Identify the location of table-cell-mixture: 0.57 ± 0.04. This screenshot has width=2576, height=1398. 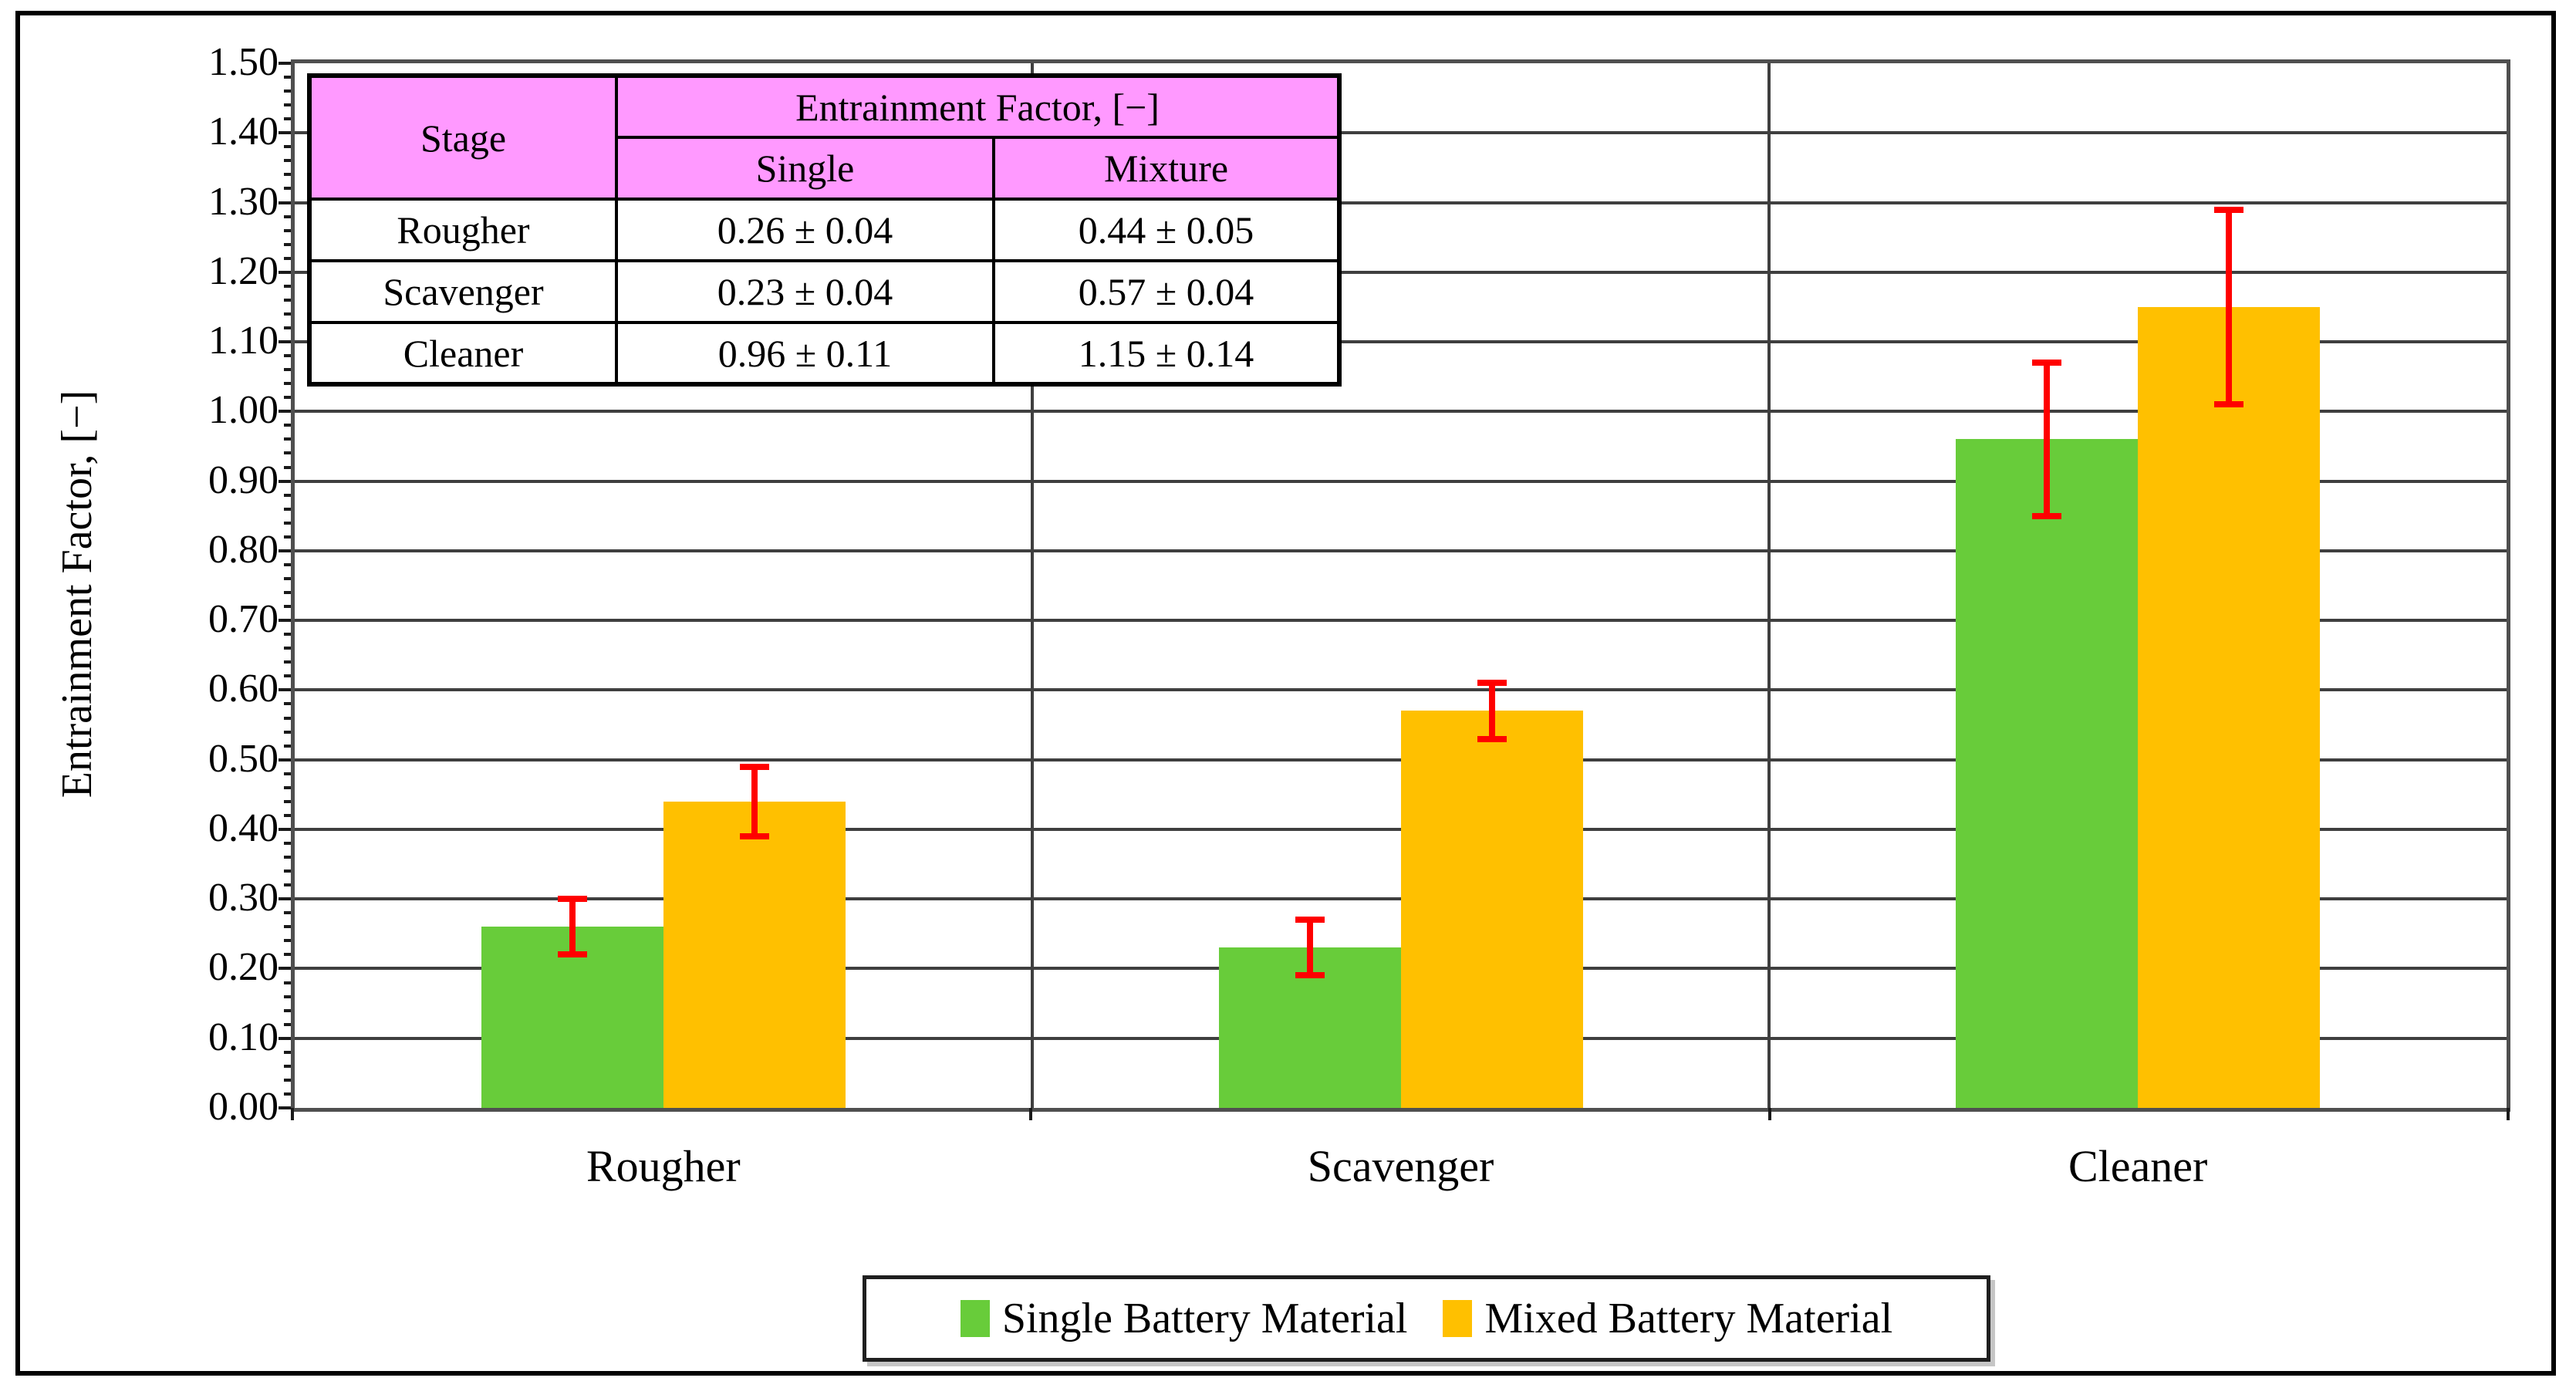
(1166, 291).